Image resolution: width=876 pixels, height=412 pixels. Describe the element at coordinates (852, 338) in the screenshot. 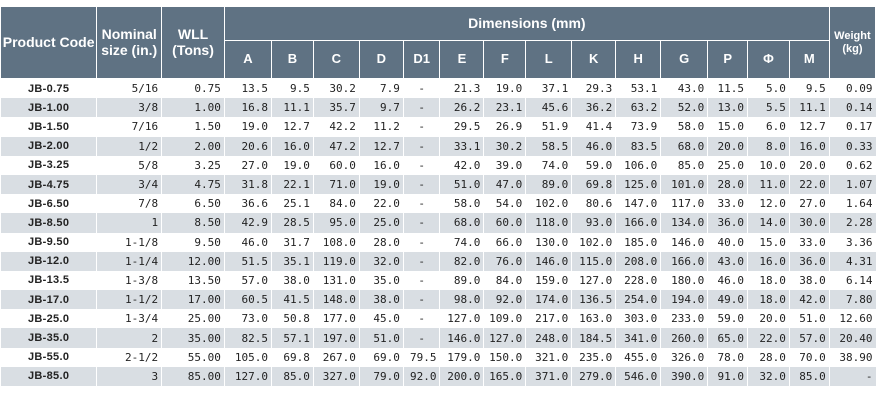

I see `cell-weight: 20.40` at that location.